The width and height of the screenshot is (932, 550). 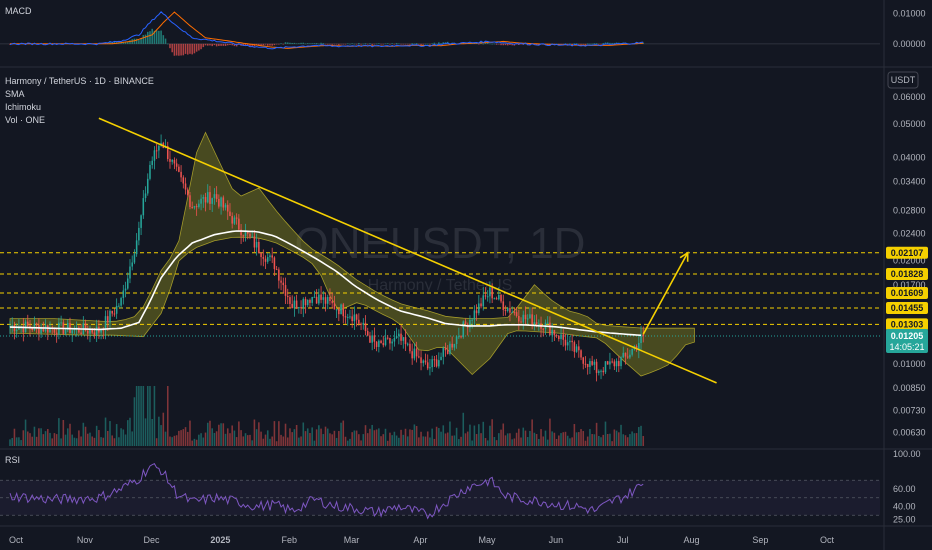 I want to click on legend-volume: Vol · ONE, so click(x=25, y=120).